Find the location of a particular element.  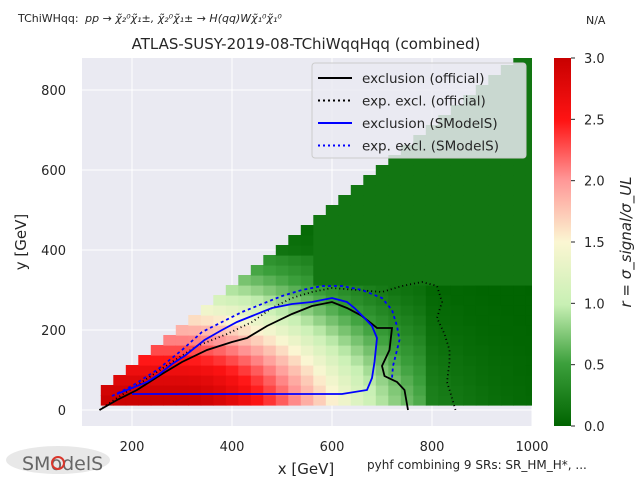

x-tick-label: 1000 is located at coordinates (531, 447).